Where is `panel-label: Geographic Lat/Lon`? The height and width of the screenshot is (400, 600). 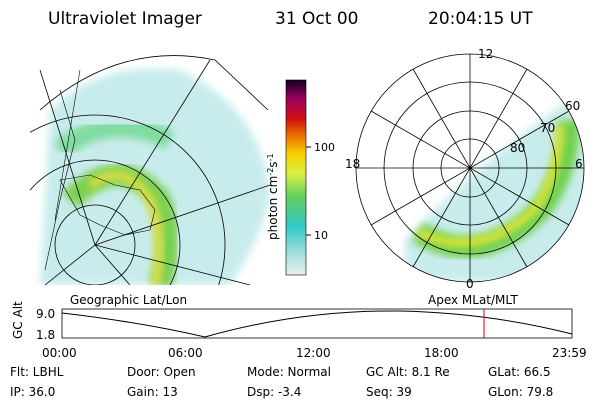
panel-label: Geographic Lat/Lon is located at coordinates (128, 300).